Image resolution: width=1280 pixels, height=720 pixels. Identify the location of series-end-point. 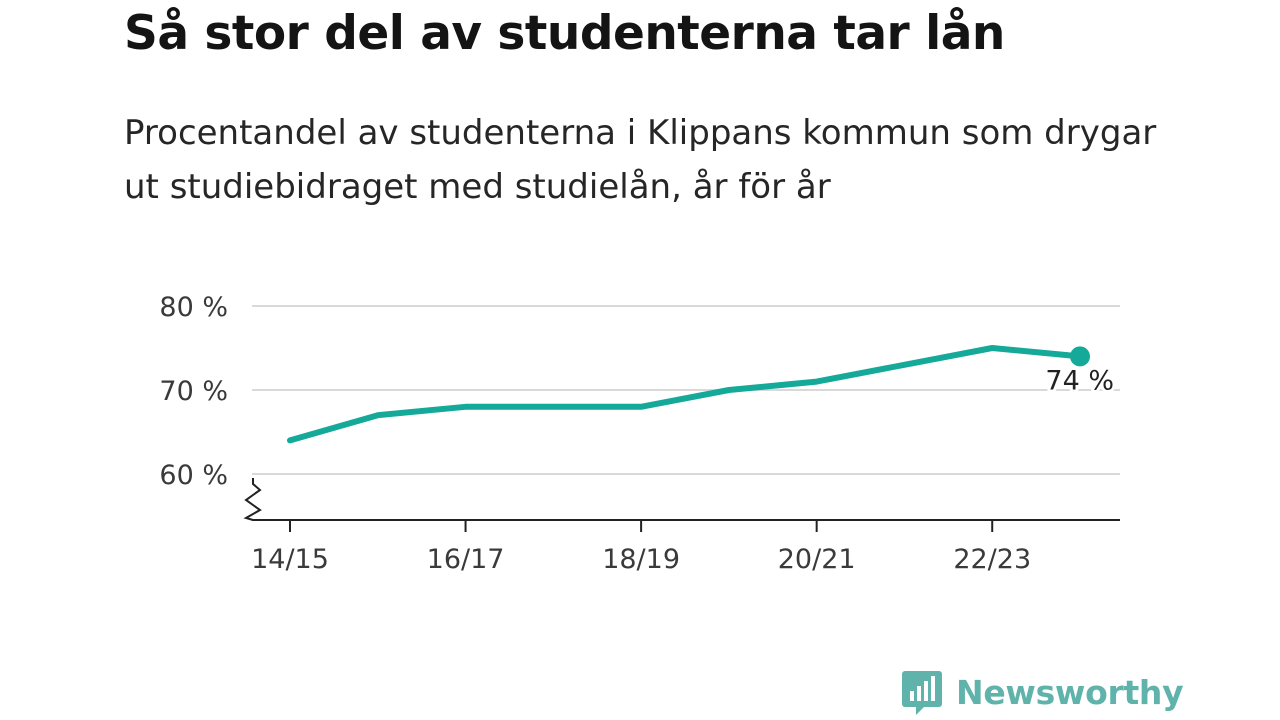
(1080, 356).